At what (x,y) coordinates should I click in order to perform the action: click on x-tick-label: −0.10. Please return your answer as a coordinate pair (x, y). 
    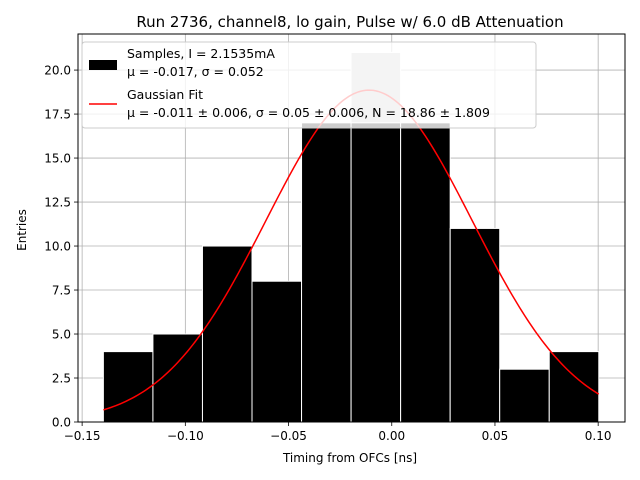
    Looking at the image, I should click on (185, 436).